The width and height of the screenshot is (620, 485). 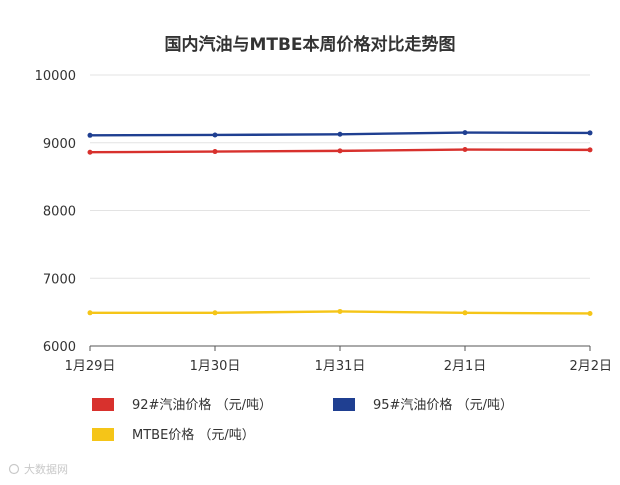 I want to click on legend-item: 95#汽油价格 （元/吨）, so click(x=423, y=405).